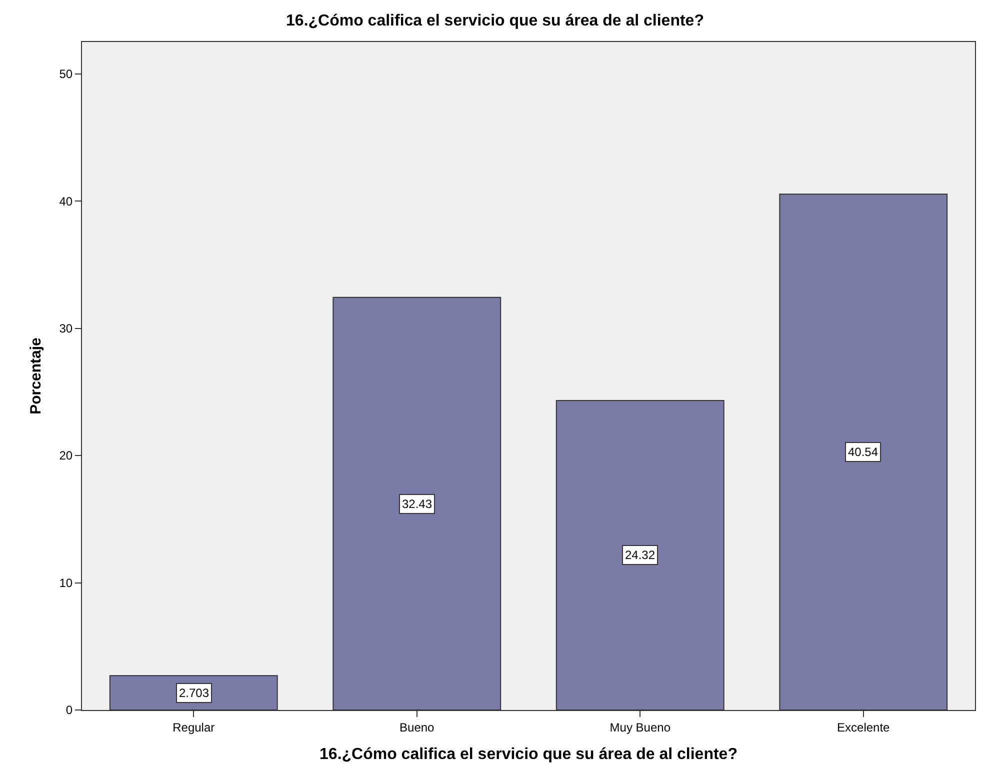 The image size is (990, 784). I want to click on chart-title: 16.¿Cómo califica el servicio que su área de al cliente?, so click(495, 21).